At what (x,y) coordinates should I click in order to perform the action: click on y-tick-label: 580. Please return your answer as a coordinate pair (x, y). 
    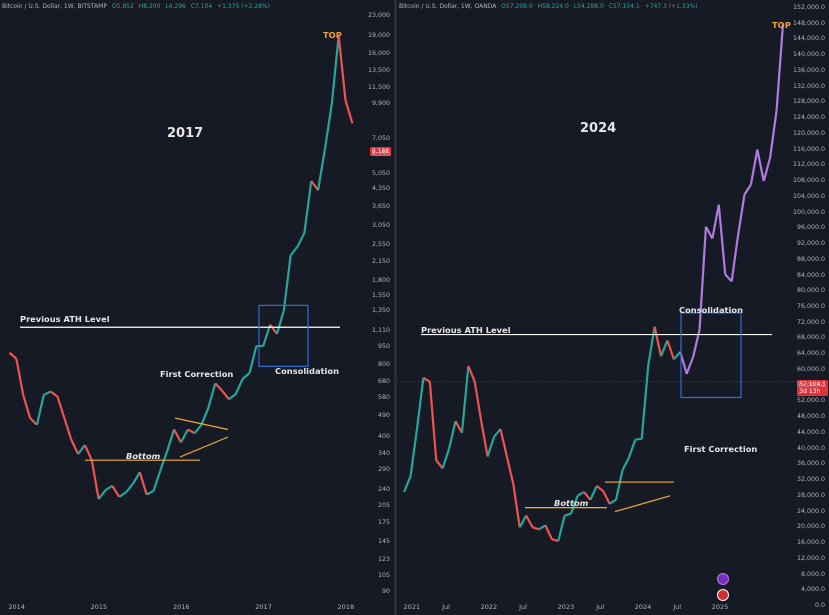
    Looking at the image, I should click on (383, 398).